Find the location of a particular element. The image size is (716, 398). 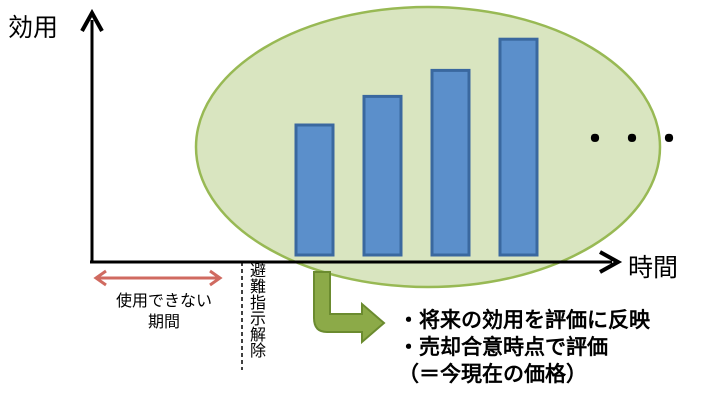

y-axis-label: 効用 is located at coordinates (33, 27).